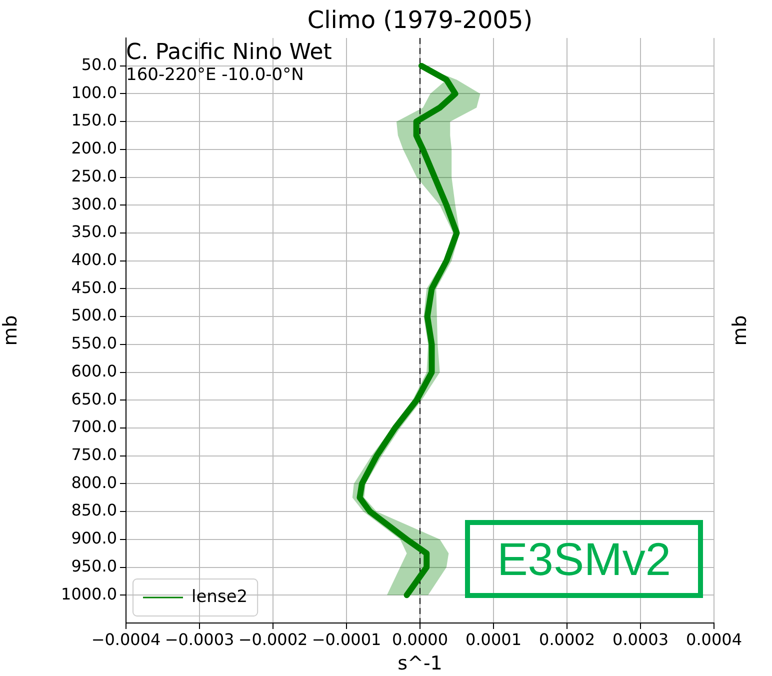 This screenshot has height=676, width=772. I want to click on y-tick-label: 650.0, so click(94, 398).